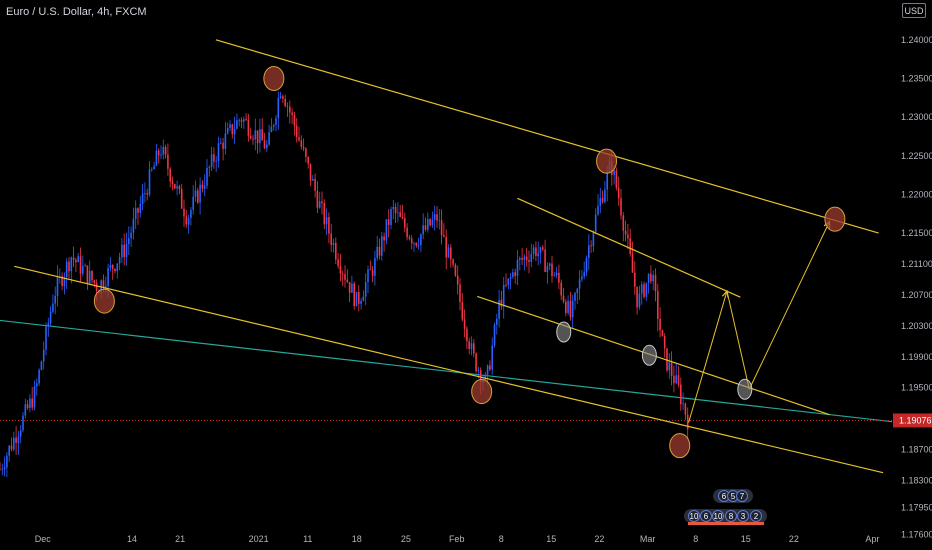  Describe the element at coordinates (916, 40) in the screenshot. I see `price-tick-label: 1.24000` at that location.